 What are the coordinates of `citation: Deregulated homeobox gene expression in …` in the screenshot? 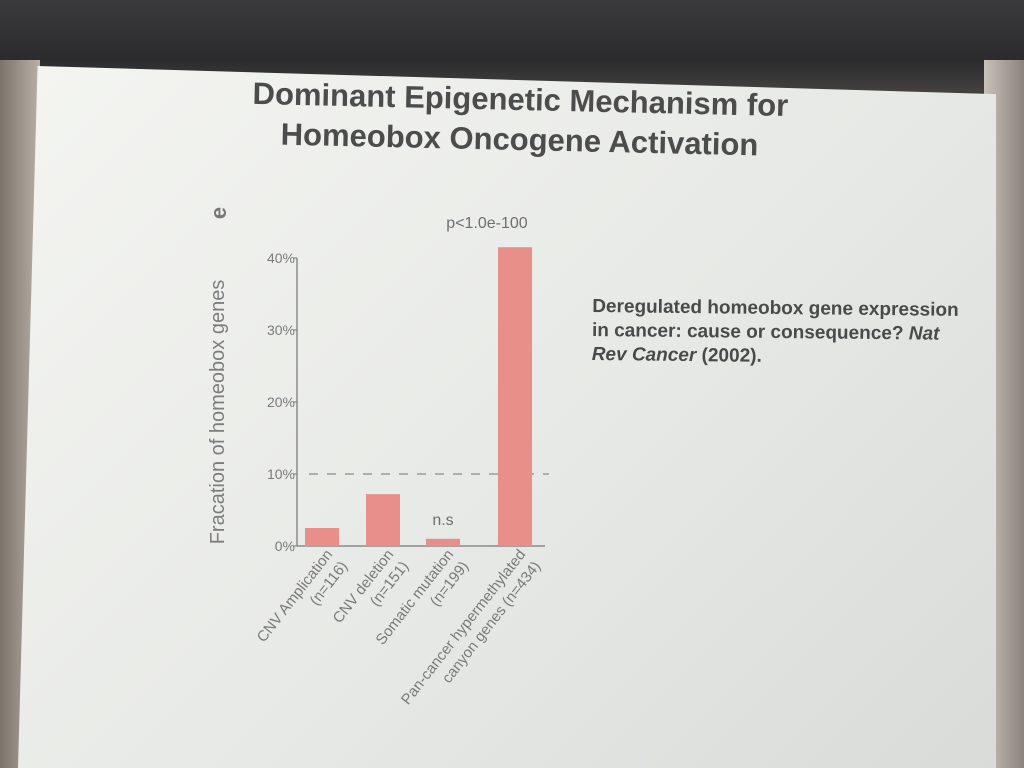 It's located at (782, 333).